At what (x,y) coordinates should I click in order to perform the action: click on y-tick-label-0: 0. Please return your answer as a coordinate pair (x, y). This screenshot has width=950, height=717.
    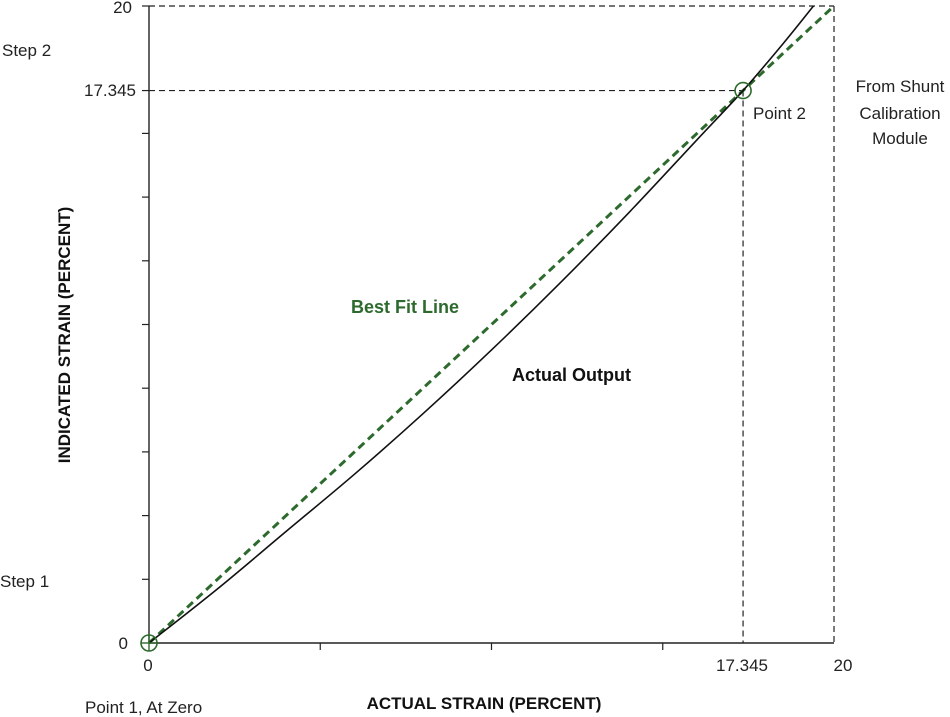
    Looking at the image, I should click on (123, 643).